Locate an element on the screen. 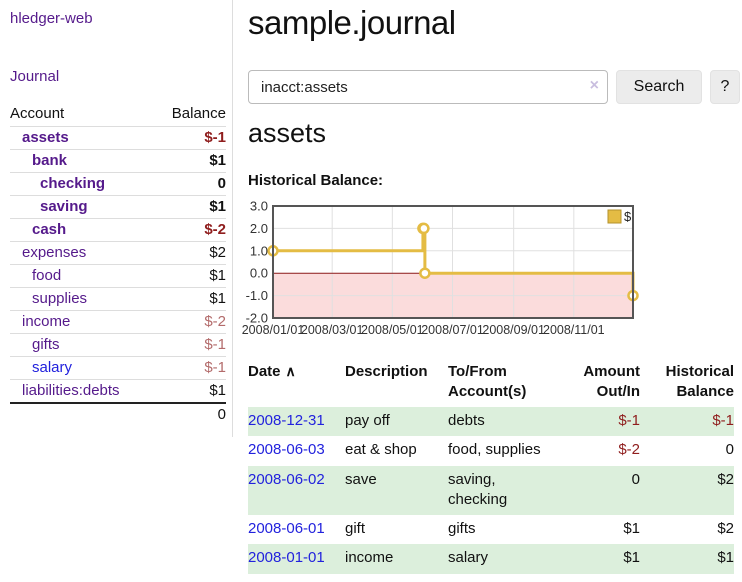  y-tick-label: 0.0 is located at coordinates (259, 273).